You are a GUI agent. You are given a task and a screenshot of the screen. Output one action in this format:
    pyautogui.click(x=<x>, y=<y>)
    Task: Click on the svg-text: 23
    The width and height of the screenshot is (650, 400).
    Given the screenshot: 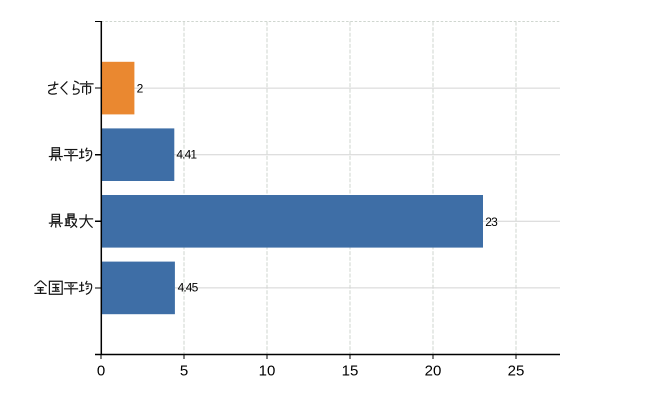 What is the action you would take?
    pyautogui.click(x=491, y=222)
    